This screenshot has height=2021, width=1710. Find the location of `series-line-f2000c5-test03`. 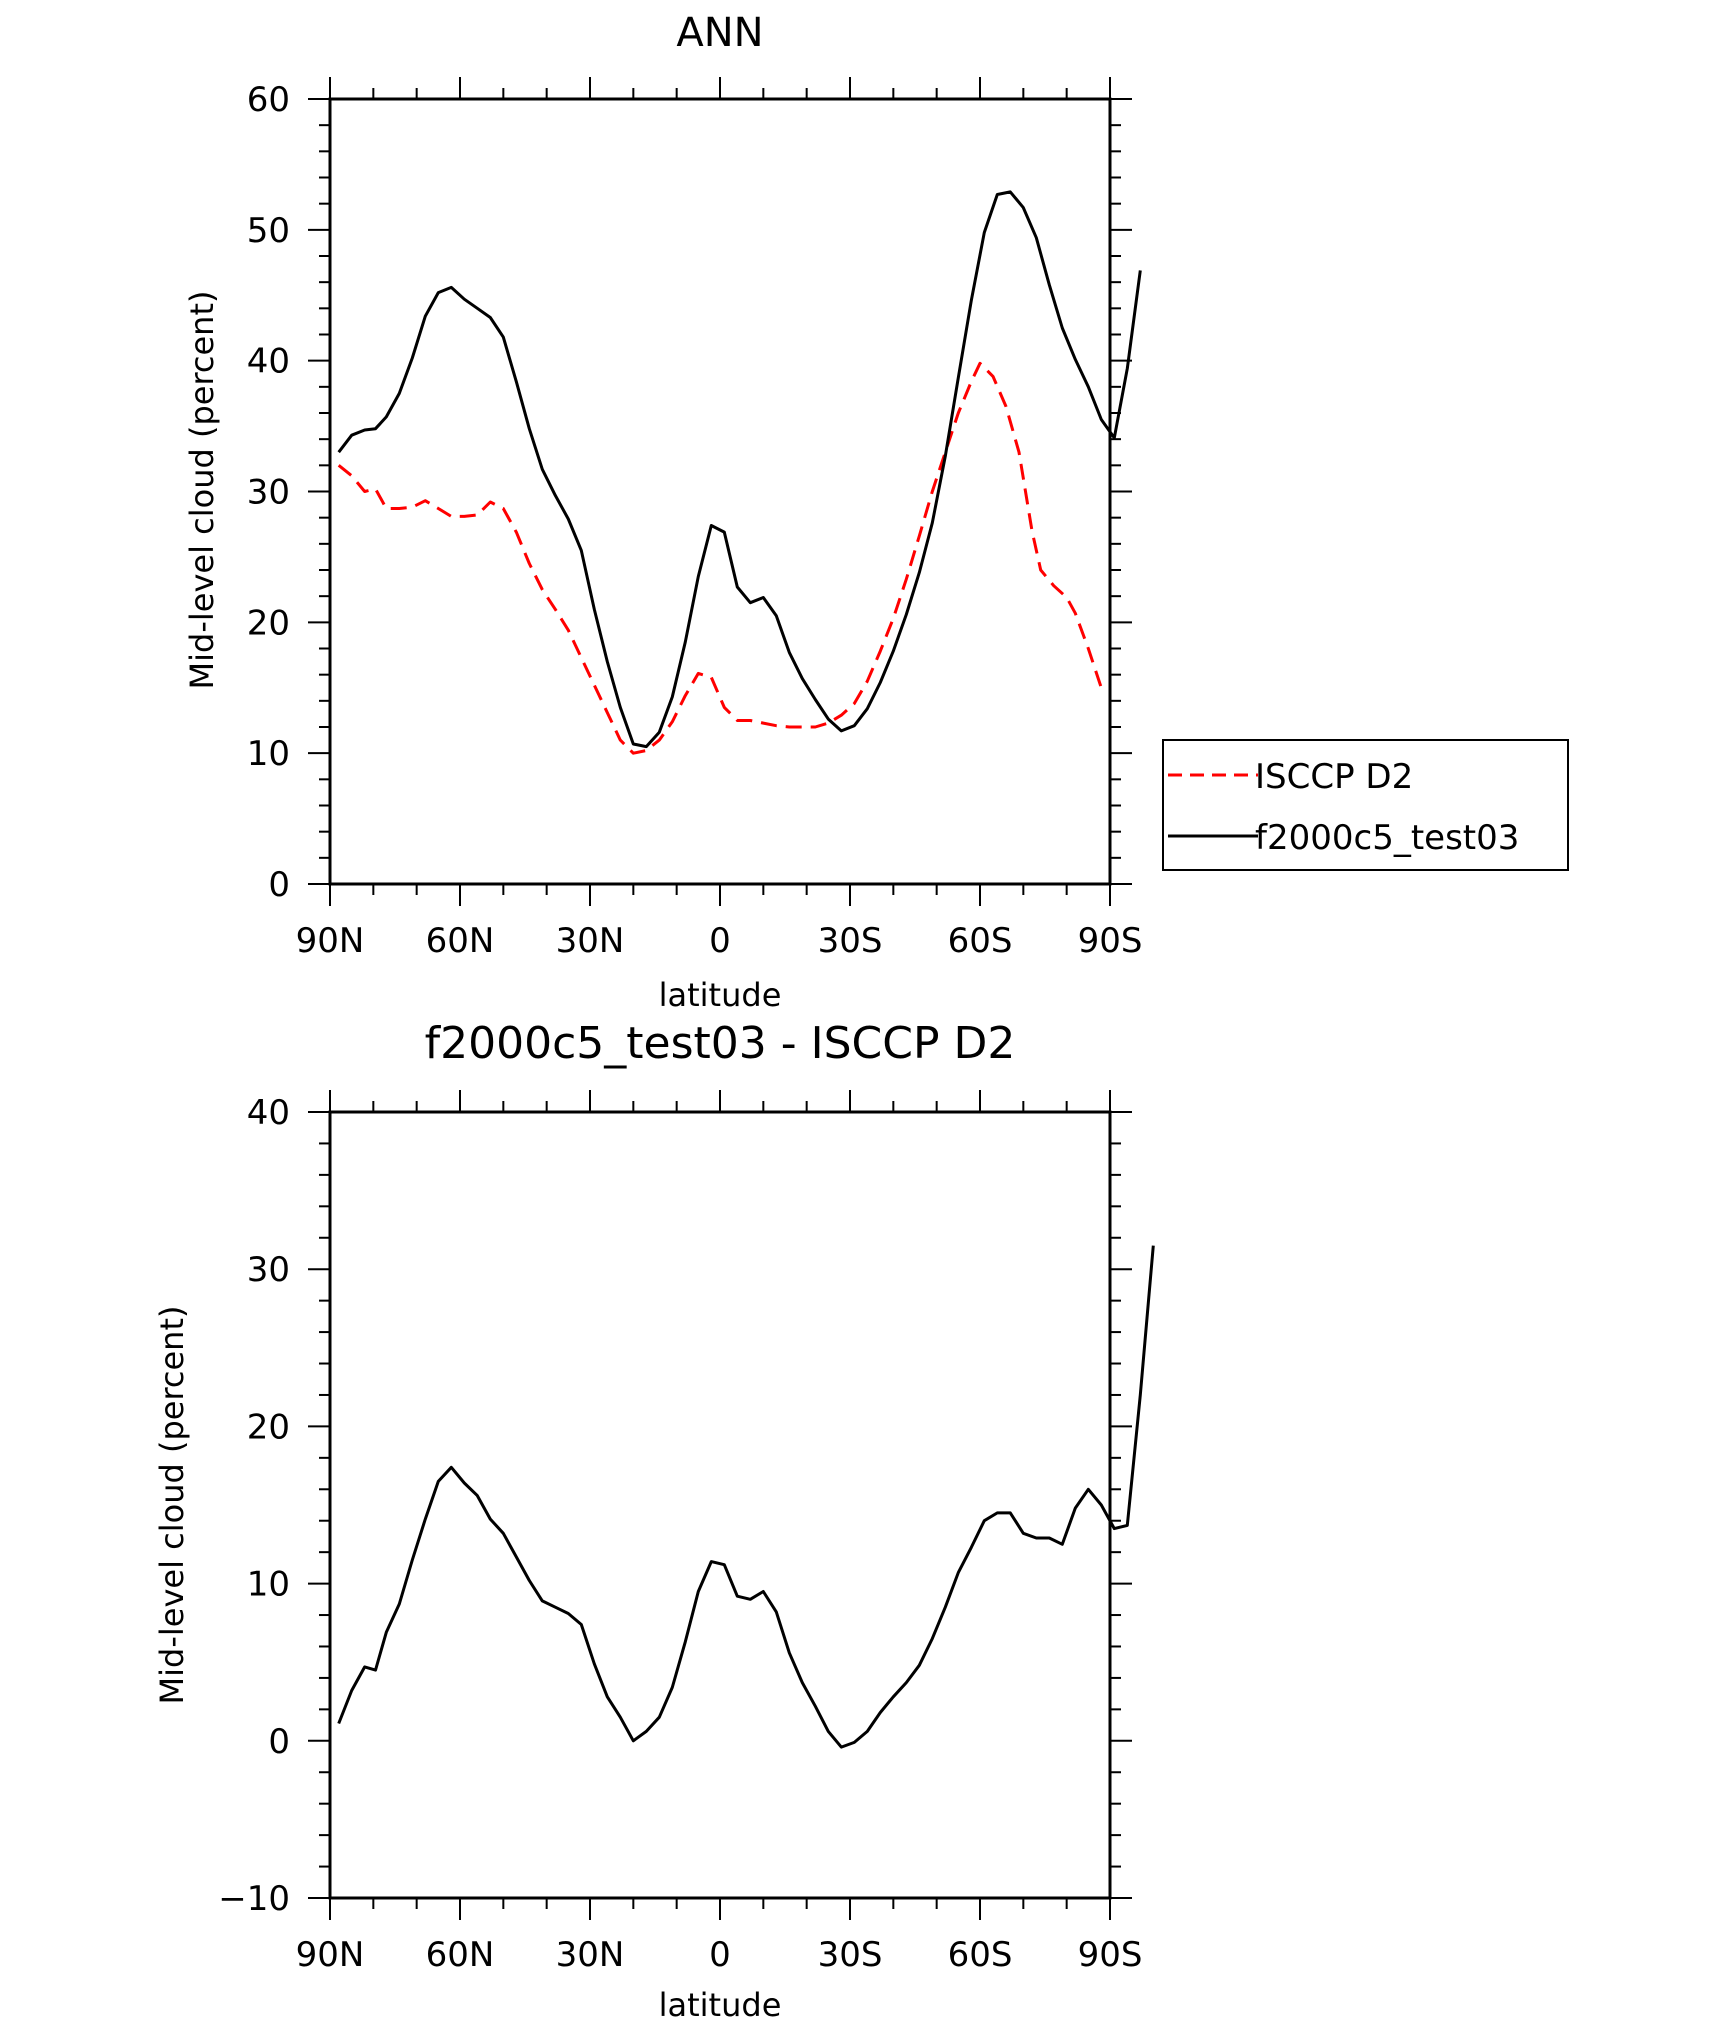

series-line-f2000c5-test03 is located at coordinates (739, 469).